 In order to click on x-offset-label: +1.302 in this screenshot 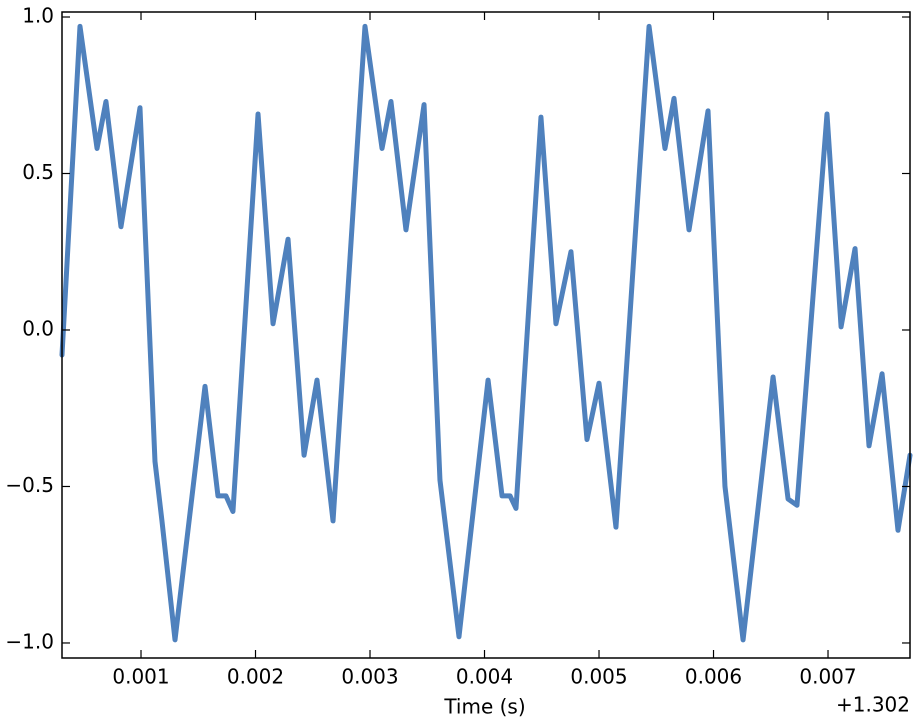, I will do `click(873, 705)`.